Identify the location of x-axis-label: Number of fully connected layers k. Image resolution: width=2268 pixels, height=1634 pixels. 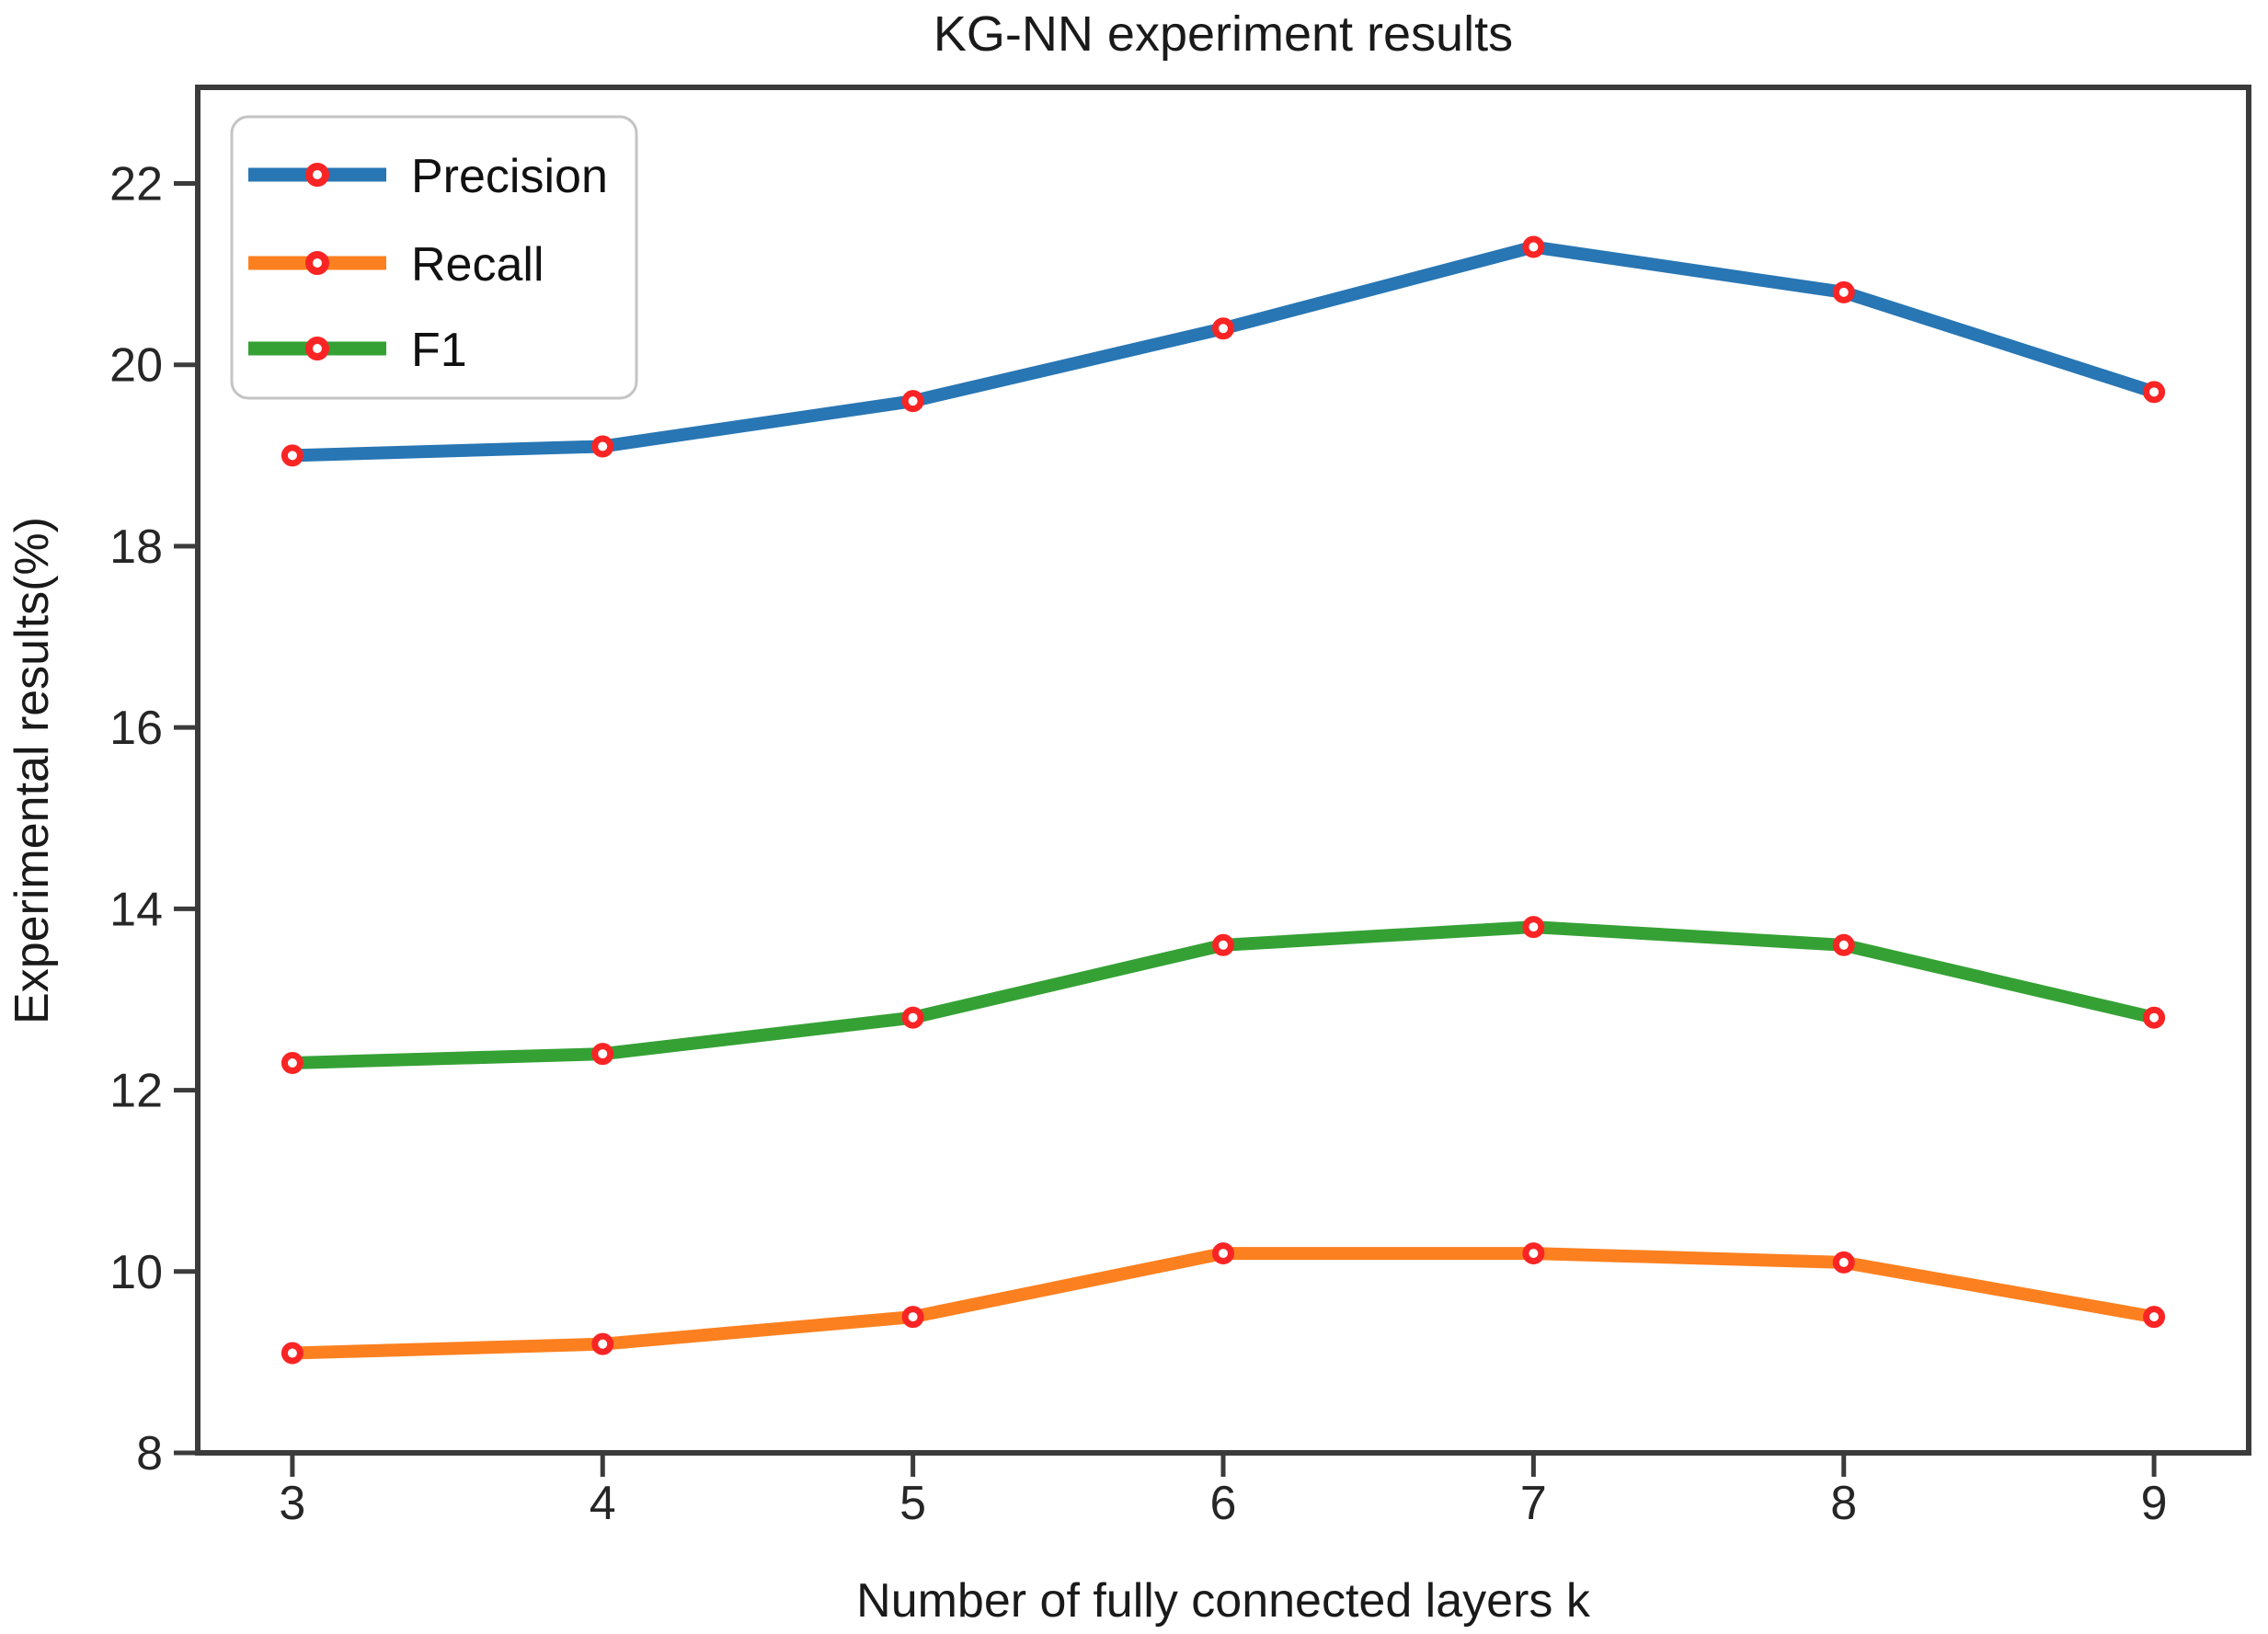
(1223, 1601).